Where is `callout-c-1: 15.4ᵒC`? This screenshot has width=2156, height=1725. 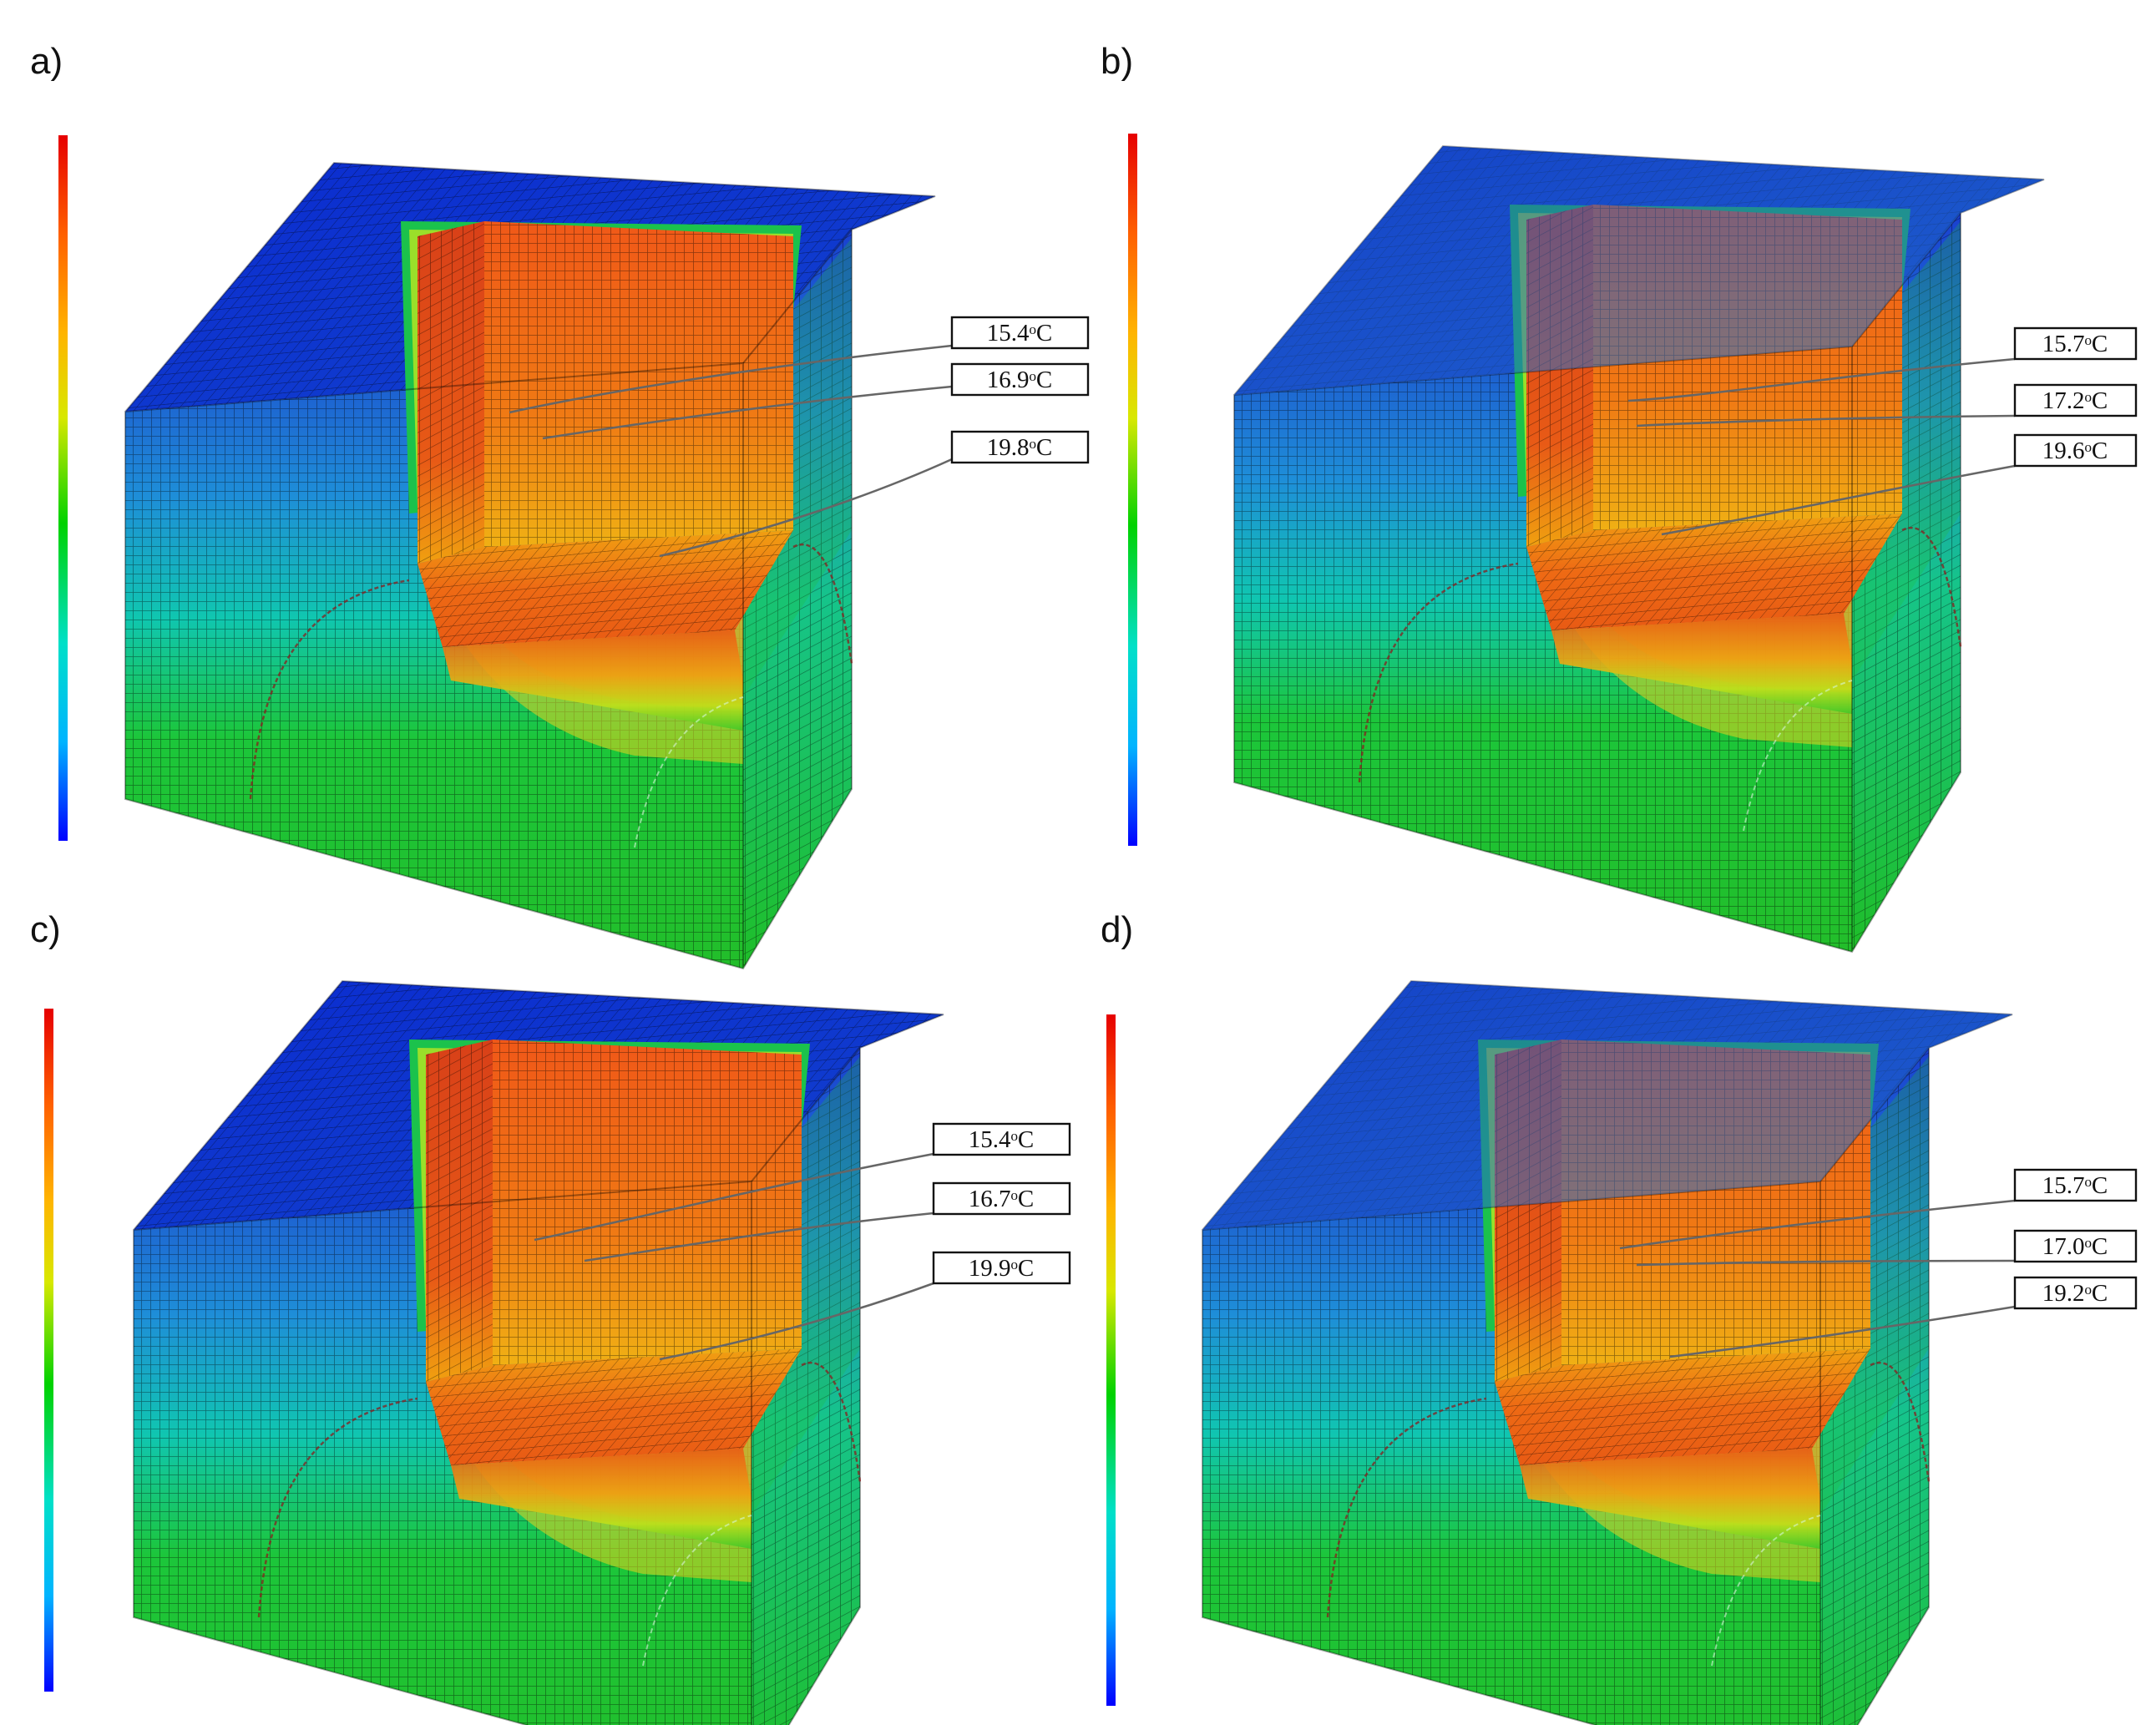
callout-c-1: 15.4ᵒC is located at coordinates (802, 1182).